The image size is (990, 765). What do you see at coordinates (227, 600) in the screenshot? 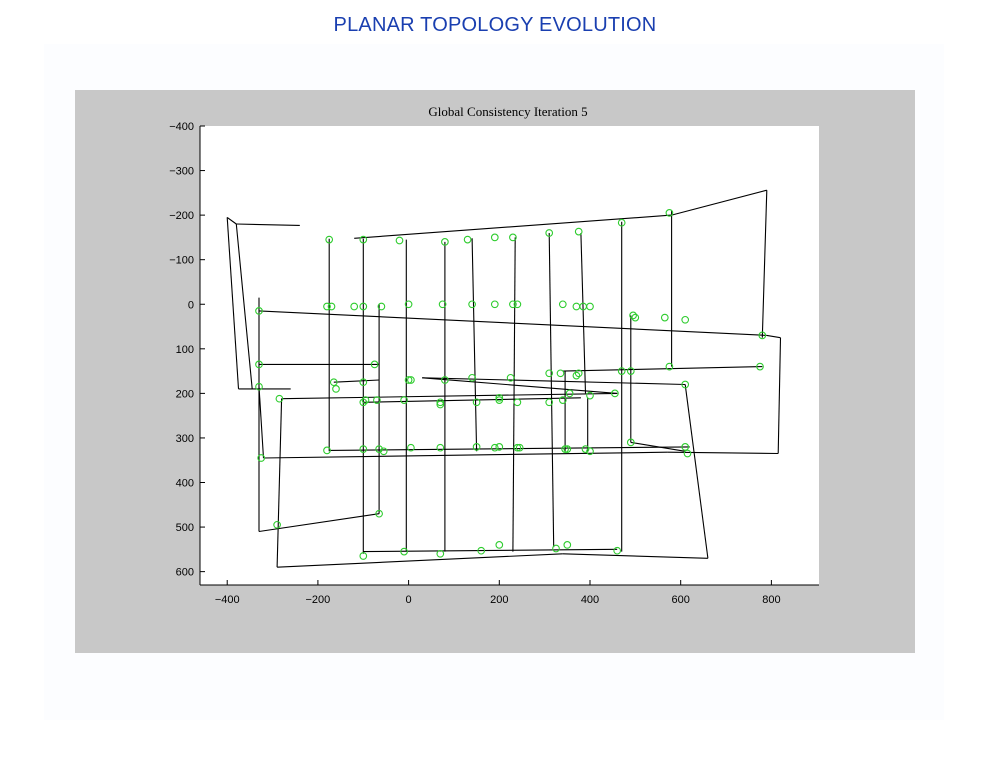
I see `x-tick-label: −400` at bounding box center [227, 600].